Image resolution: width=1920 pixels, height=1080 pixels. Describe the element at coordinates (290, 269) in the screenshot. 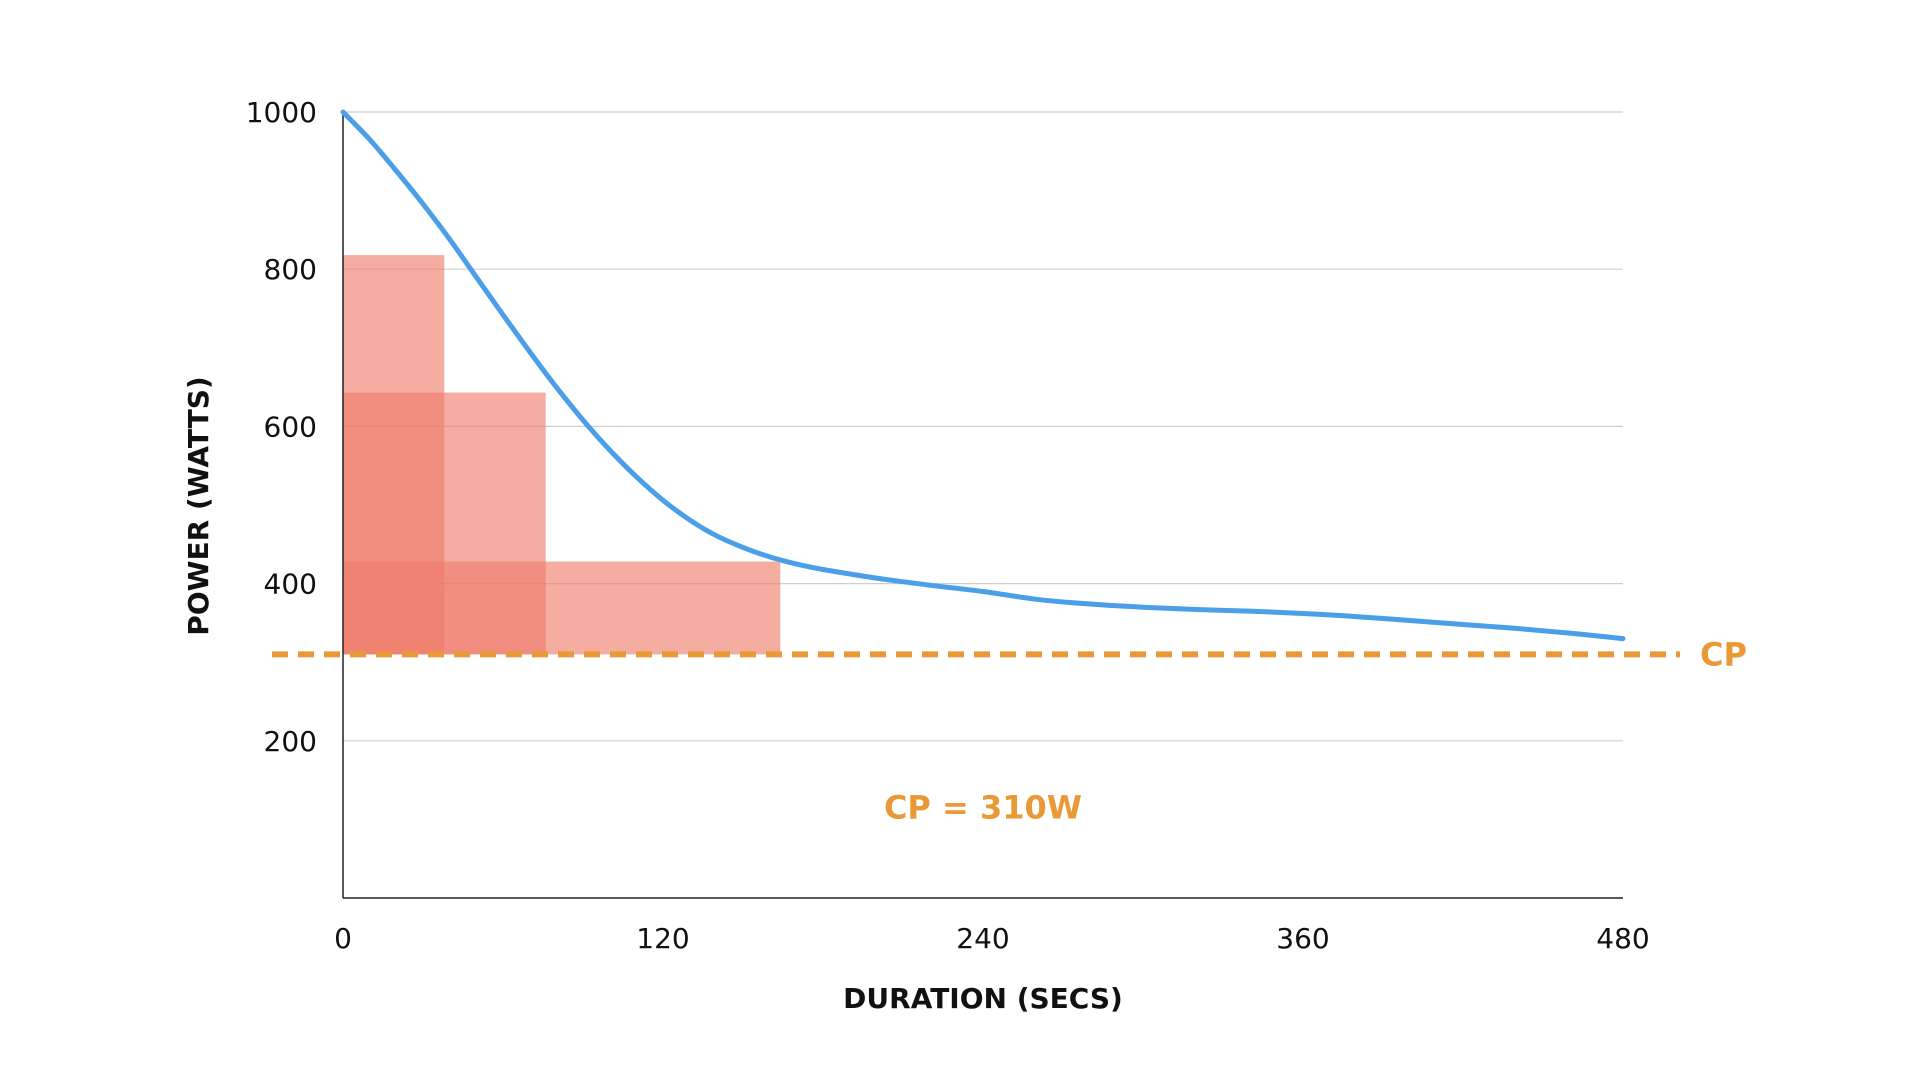

I see `y-tick-label: 800` at that location.